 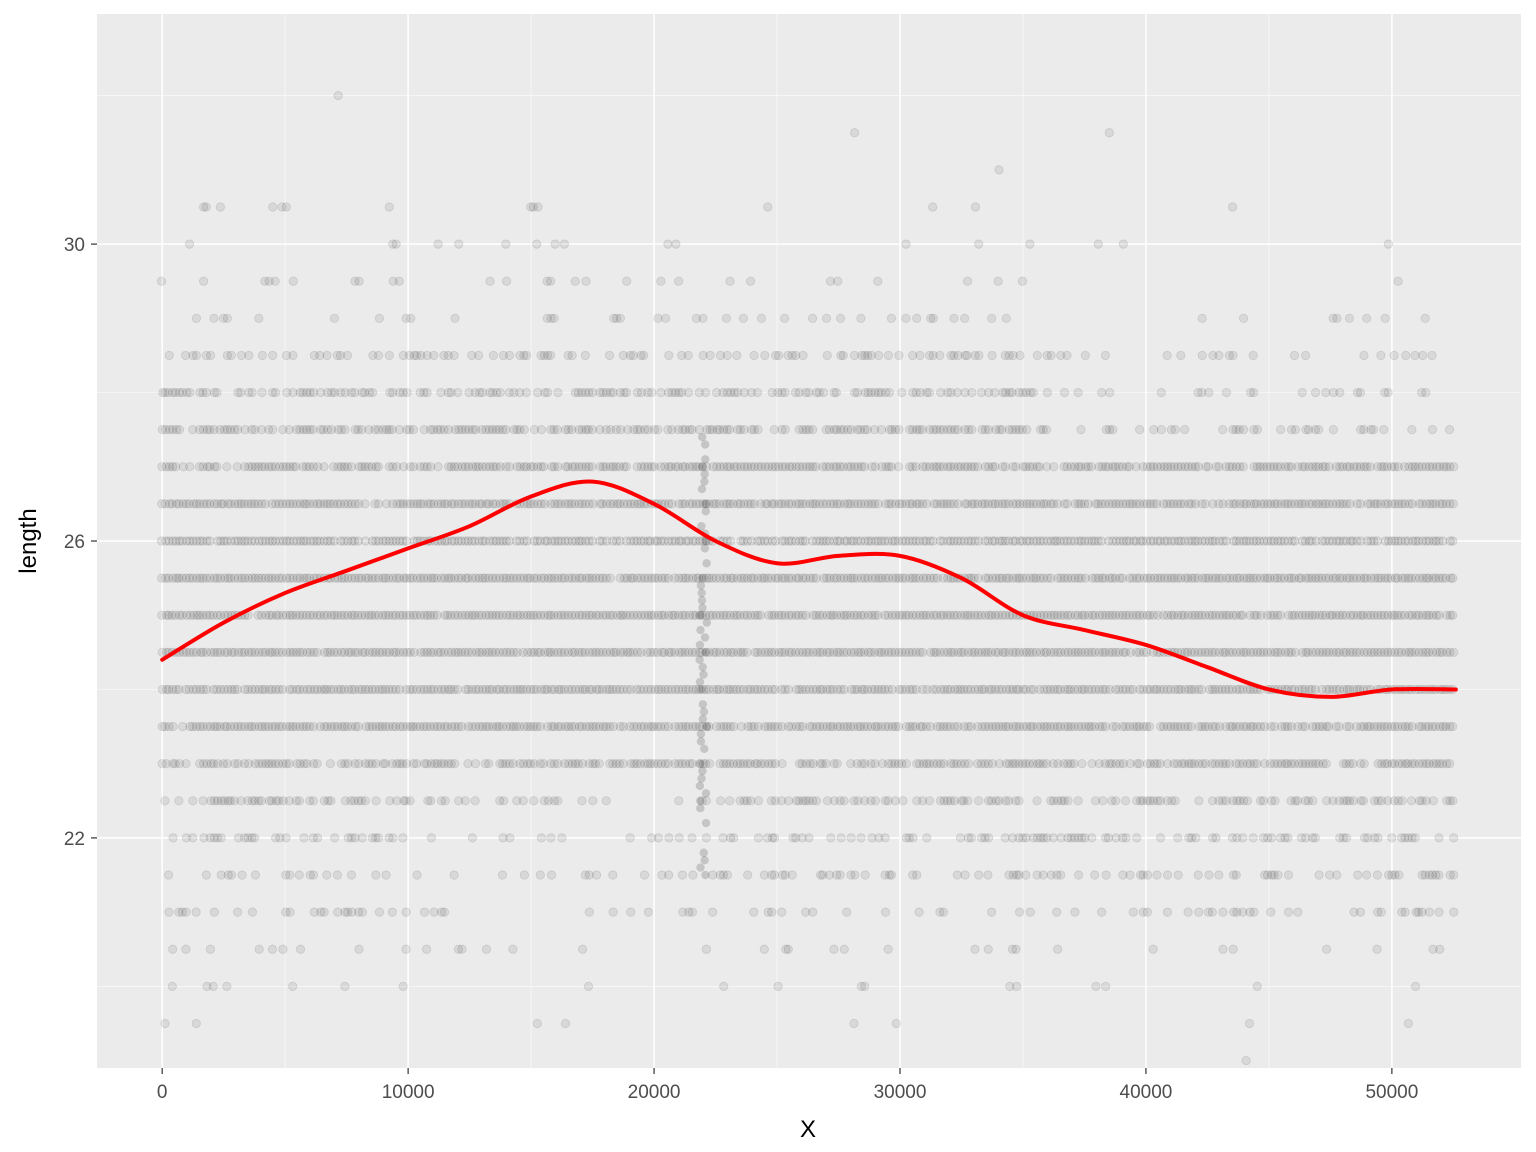 What do you see at coordinates (900, 1092) in the screenshot?
I see `x-tick-label: 30000` at bounding box center [900, 1092].